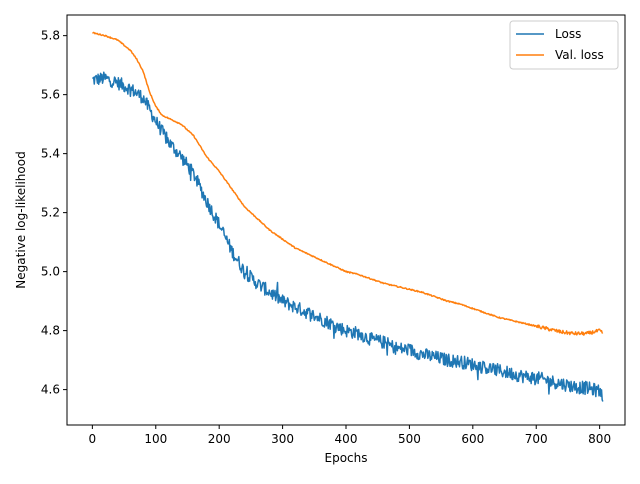 The width and height of the screenshot is (640, 484). Describe the element at coordinates (568, 34) in the screenshot. I see `legend-label: Loss` at that location.